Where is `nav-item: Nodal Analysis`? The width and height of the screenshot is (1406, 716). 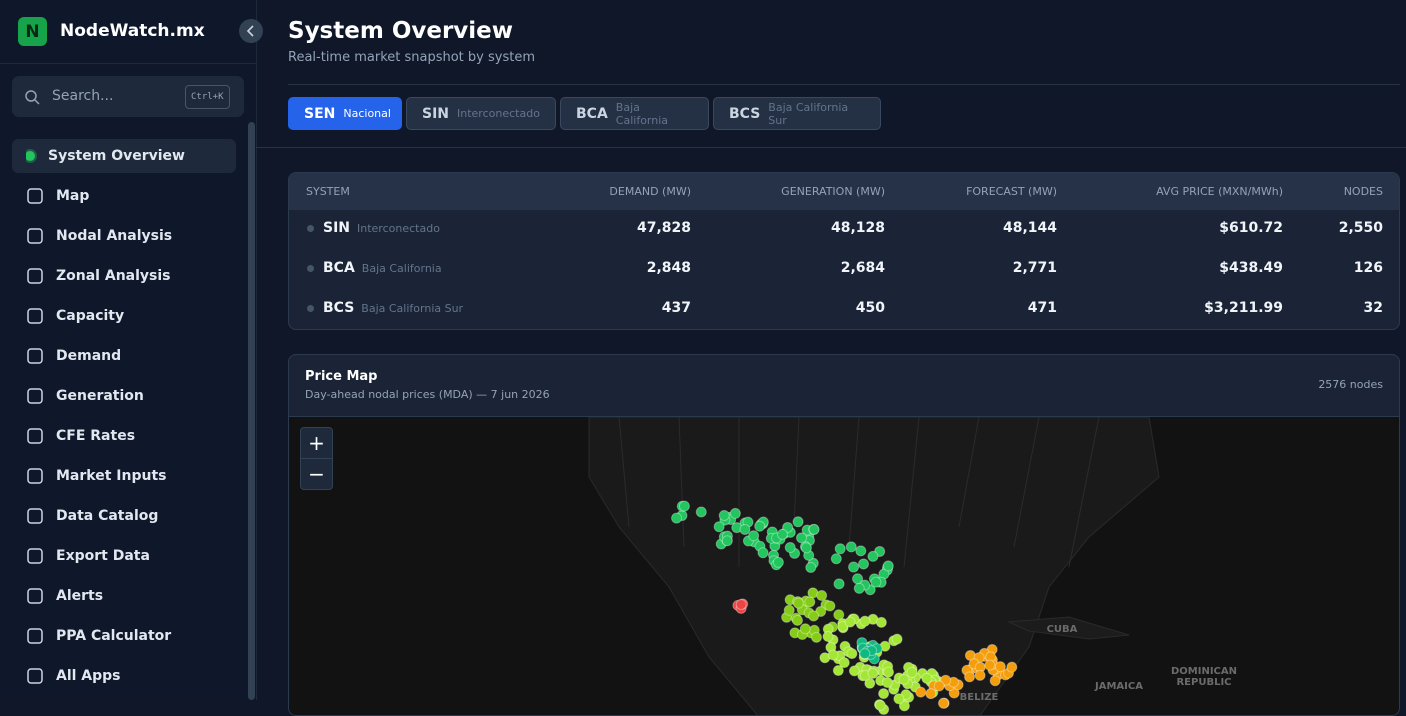 nav-item: Nodal Analysis is located at coordinates (124, 236).